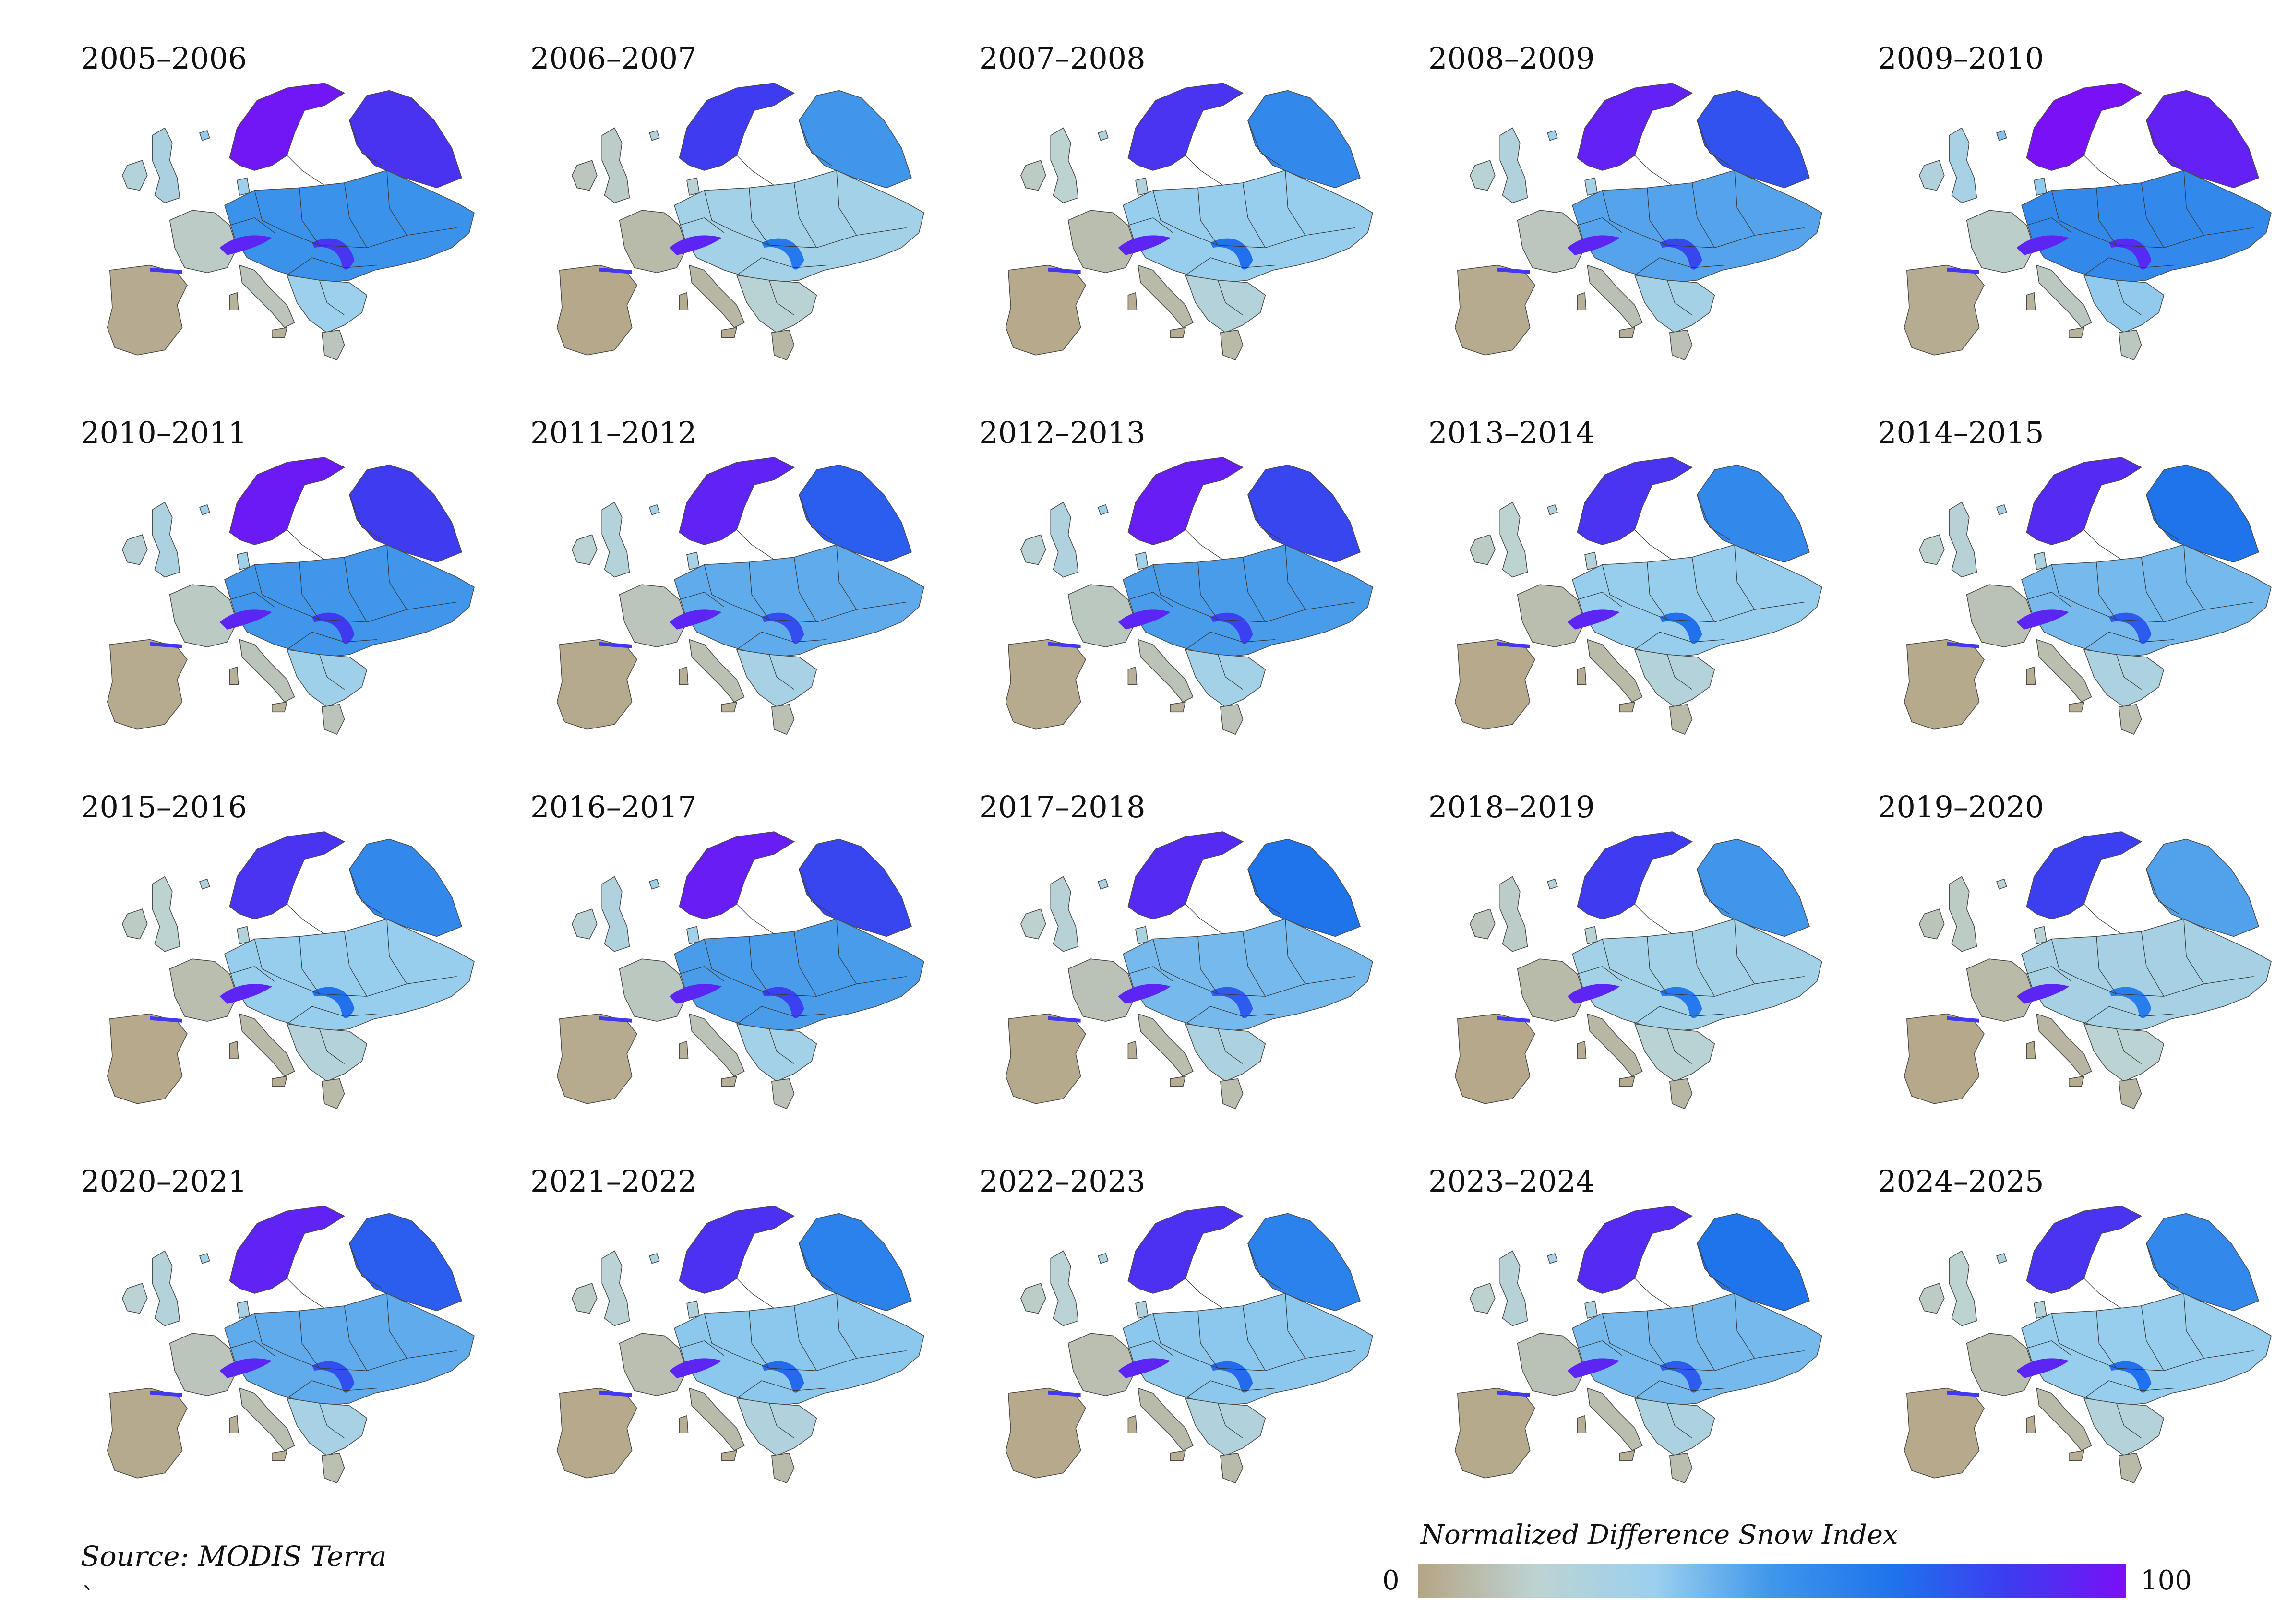  Describe the element at coordinates (1961, 432) in the screenshot. I see `season-label: 2014–2015` at that location.